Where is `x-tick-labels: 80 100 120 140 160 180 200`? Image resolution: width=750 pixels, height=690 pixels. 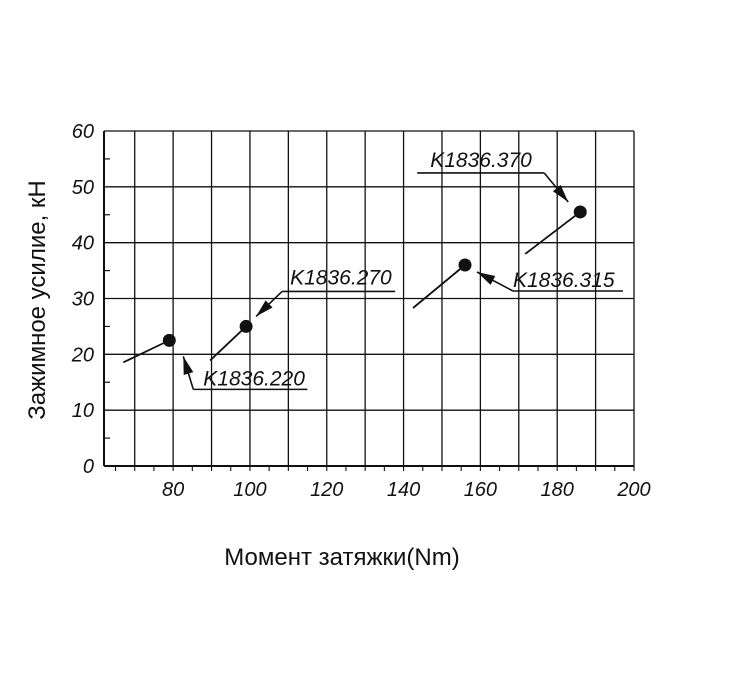 x-tick-labels: 80 100 120 140 160 180 200 is located at coordinates (406, 490).